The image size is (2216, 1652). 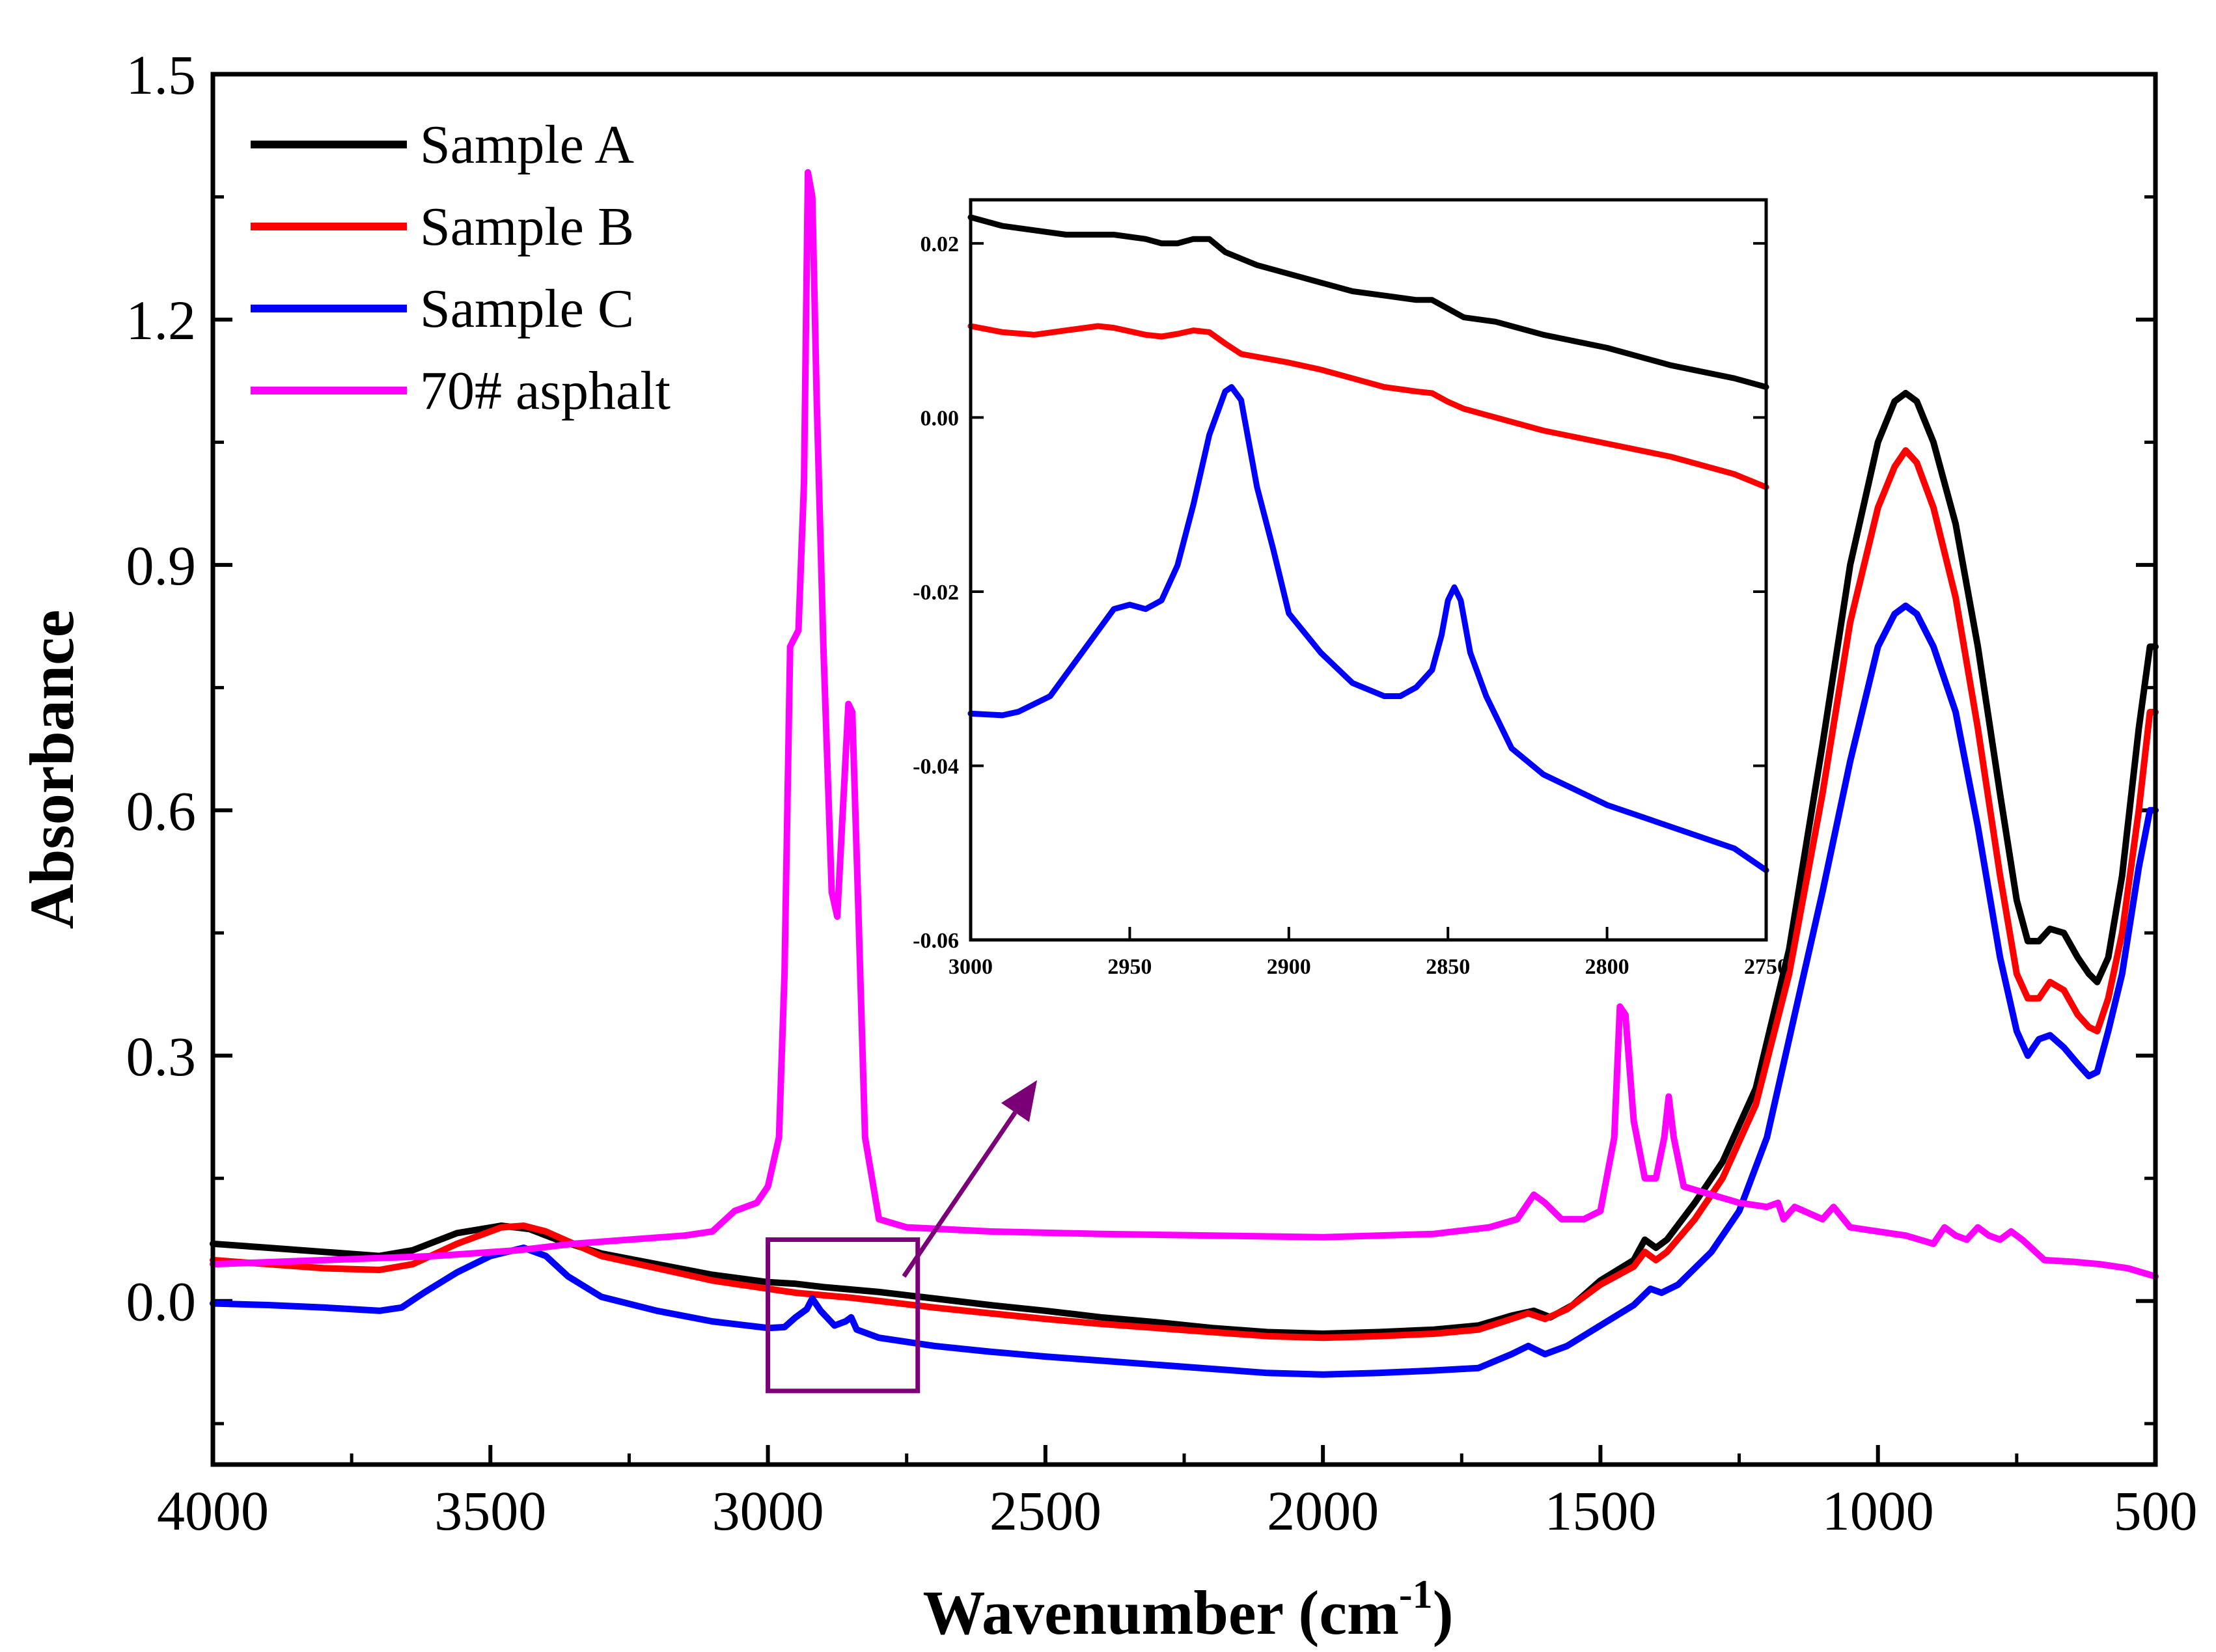 What do you see at coordinates (1600, 1511) in the screenshot?
I see `x-tick-label: 1500` at bounding box center [1600, 1511].